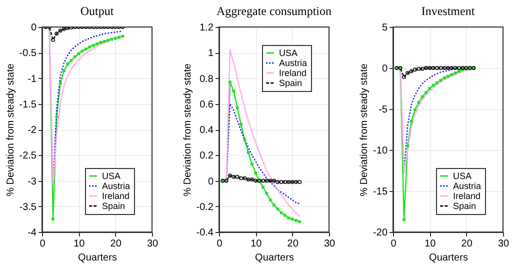  I want to click on y-tick-label: -5, so click(383, 110).